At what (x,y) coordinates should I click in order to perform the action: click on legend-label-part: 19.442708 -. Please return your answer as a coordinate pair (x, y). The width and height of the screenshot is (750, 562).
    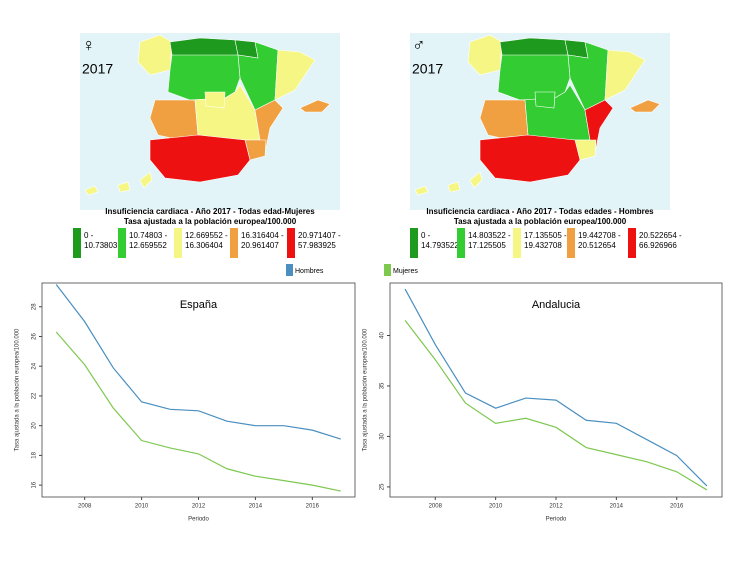
    Looking at the image, I should click on (599, 235).